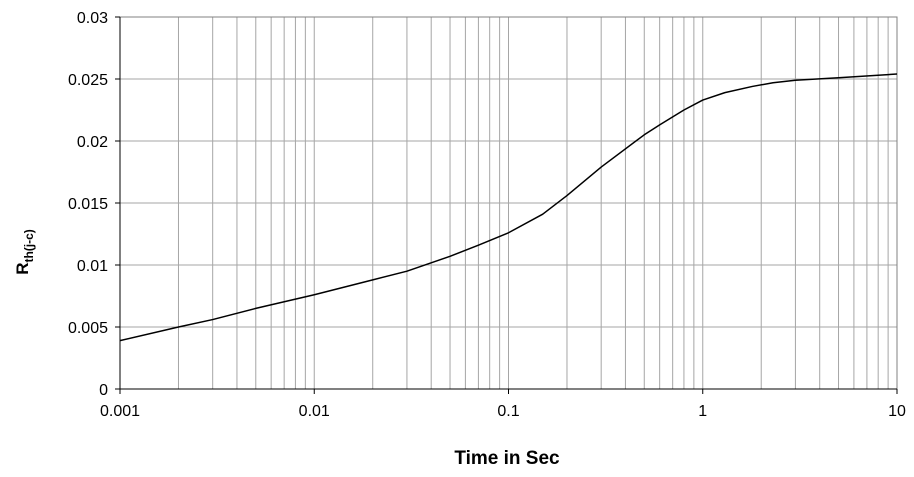 This screenshot has height=477, width=914. I want to click on y-axis, so click(118, 203).